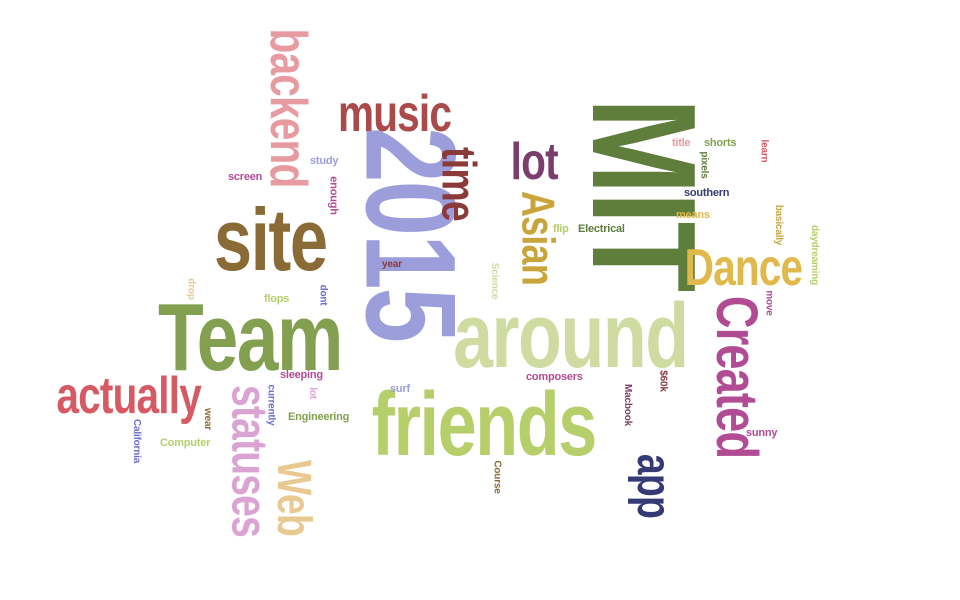 This screenshot has width=960, height=600. What do you see at coordinates (245, 177) in the screenshot?
I see `word-screen: screen` at bounding box center [245, 177].